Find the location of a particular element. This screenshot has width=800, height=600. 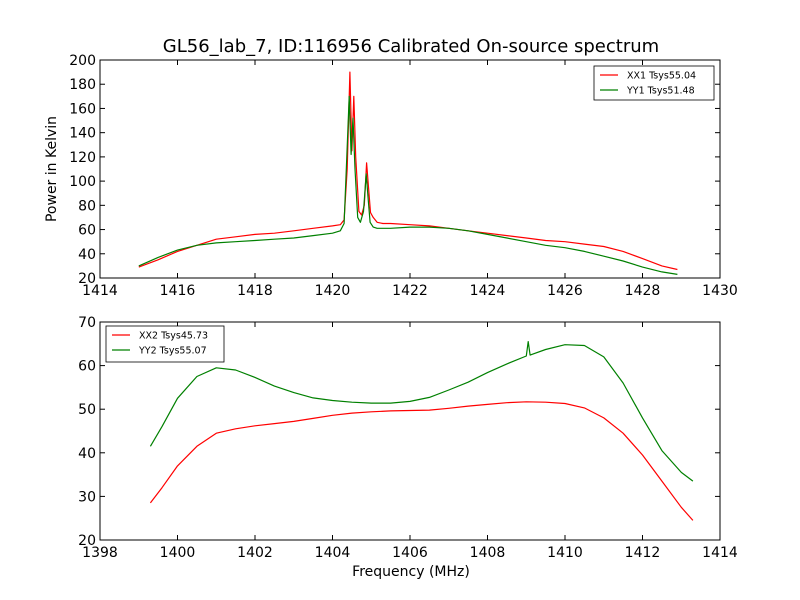

top-y-tick-label: 20 is located at coordinates (87, 279).